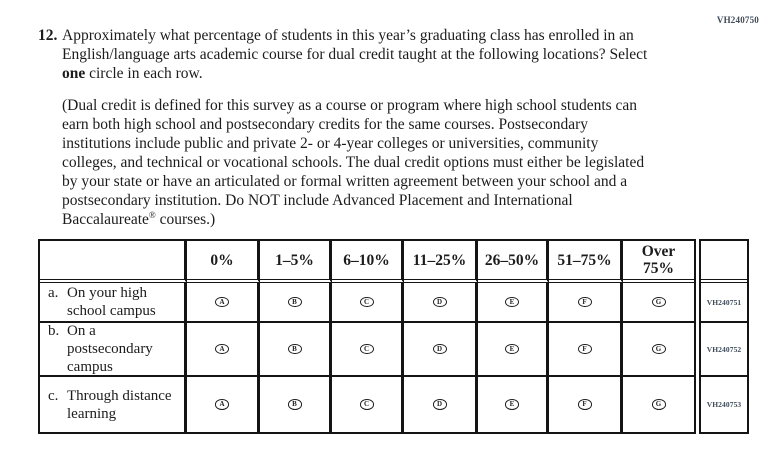  I want to click on cell-a-51-75pct: F, so click(586, 303).